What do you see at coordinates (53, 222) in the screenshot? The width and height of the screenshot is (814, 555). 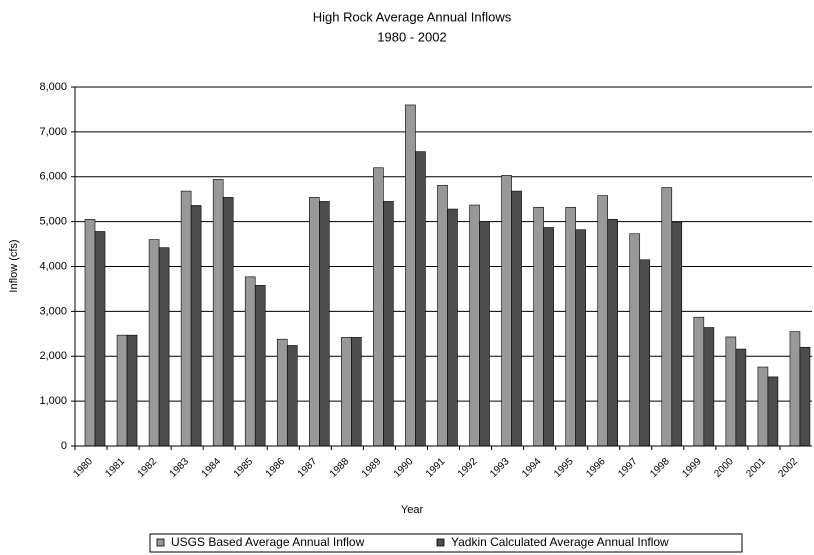 I see `y-tick-label: 5,000` at bounding box center [53, 222].